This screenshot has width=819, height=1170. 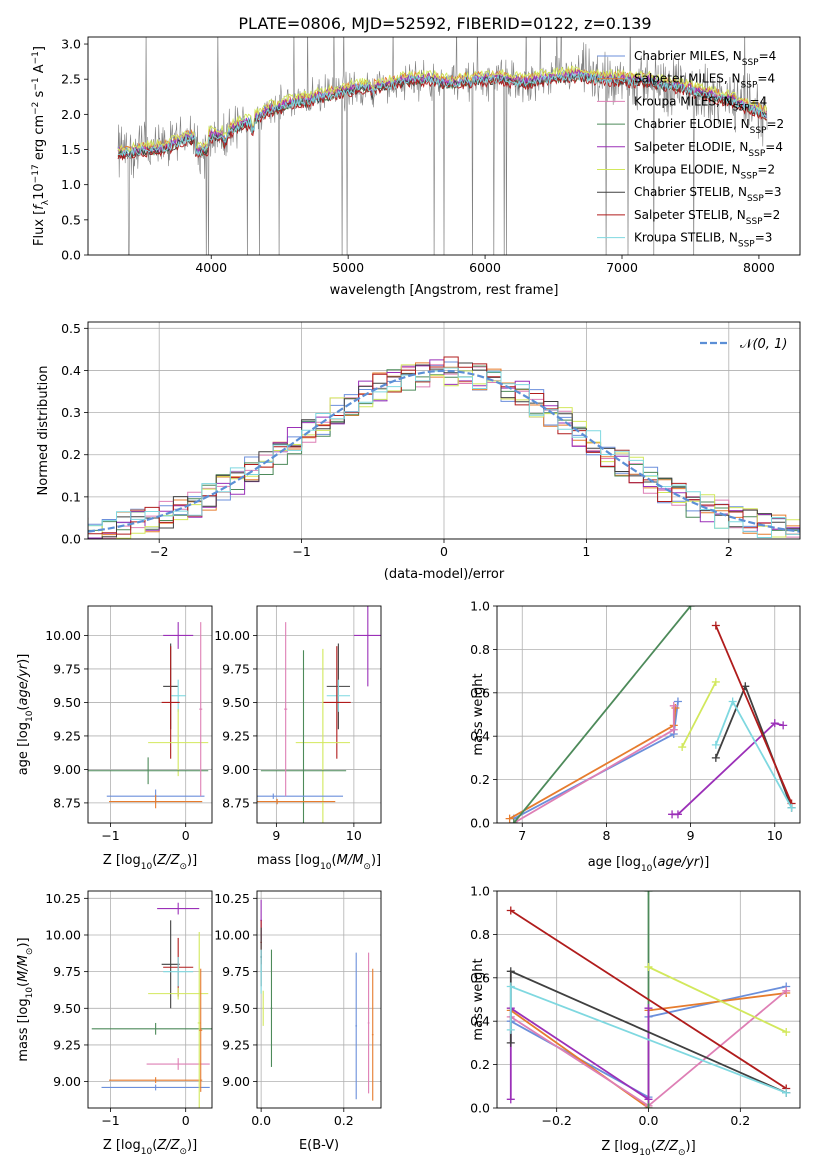 What do you see at coordinates (71, 496) in the screenshot?
I see `y-tick-label: 0.1` at bounding box center [71, 496].